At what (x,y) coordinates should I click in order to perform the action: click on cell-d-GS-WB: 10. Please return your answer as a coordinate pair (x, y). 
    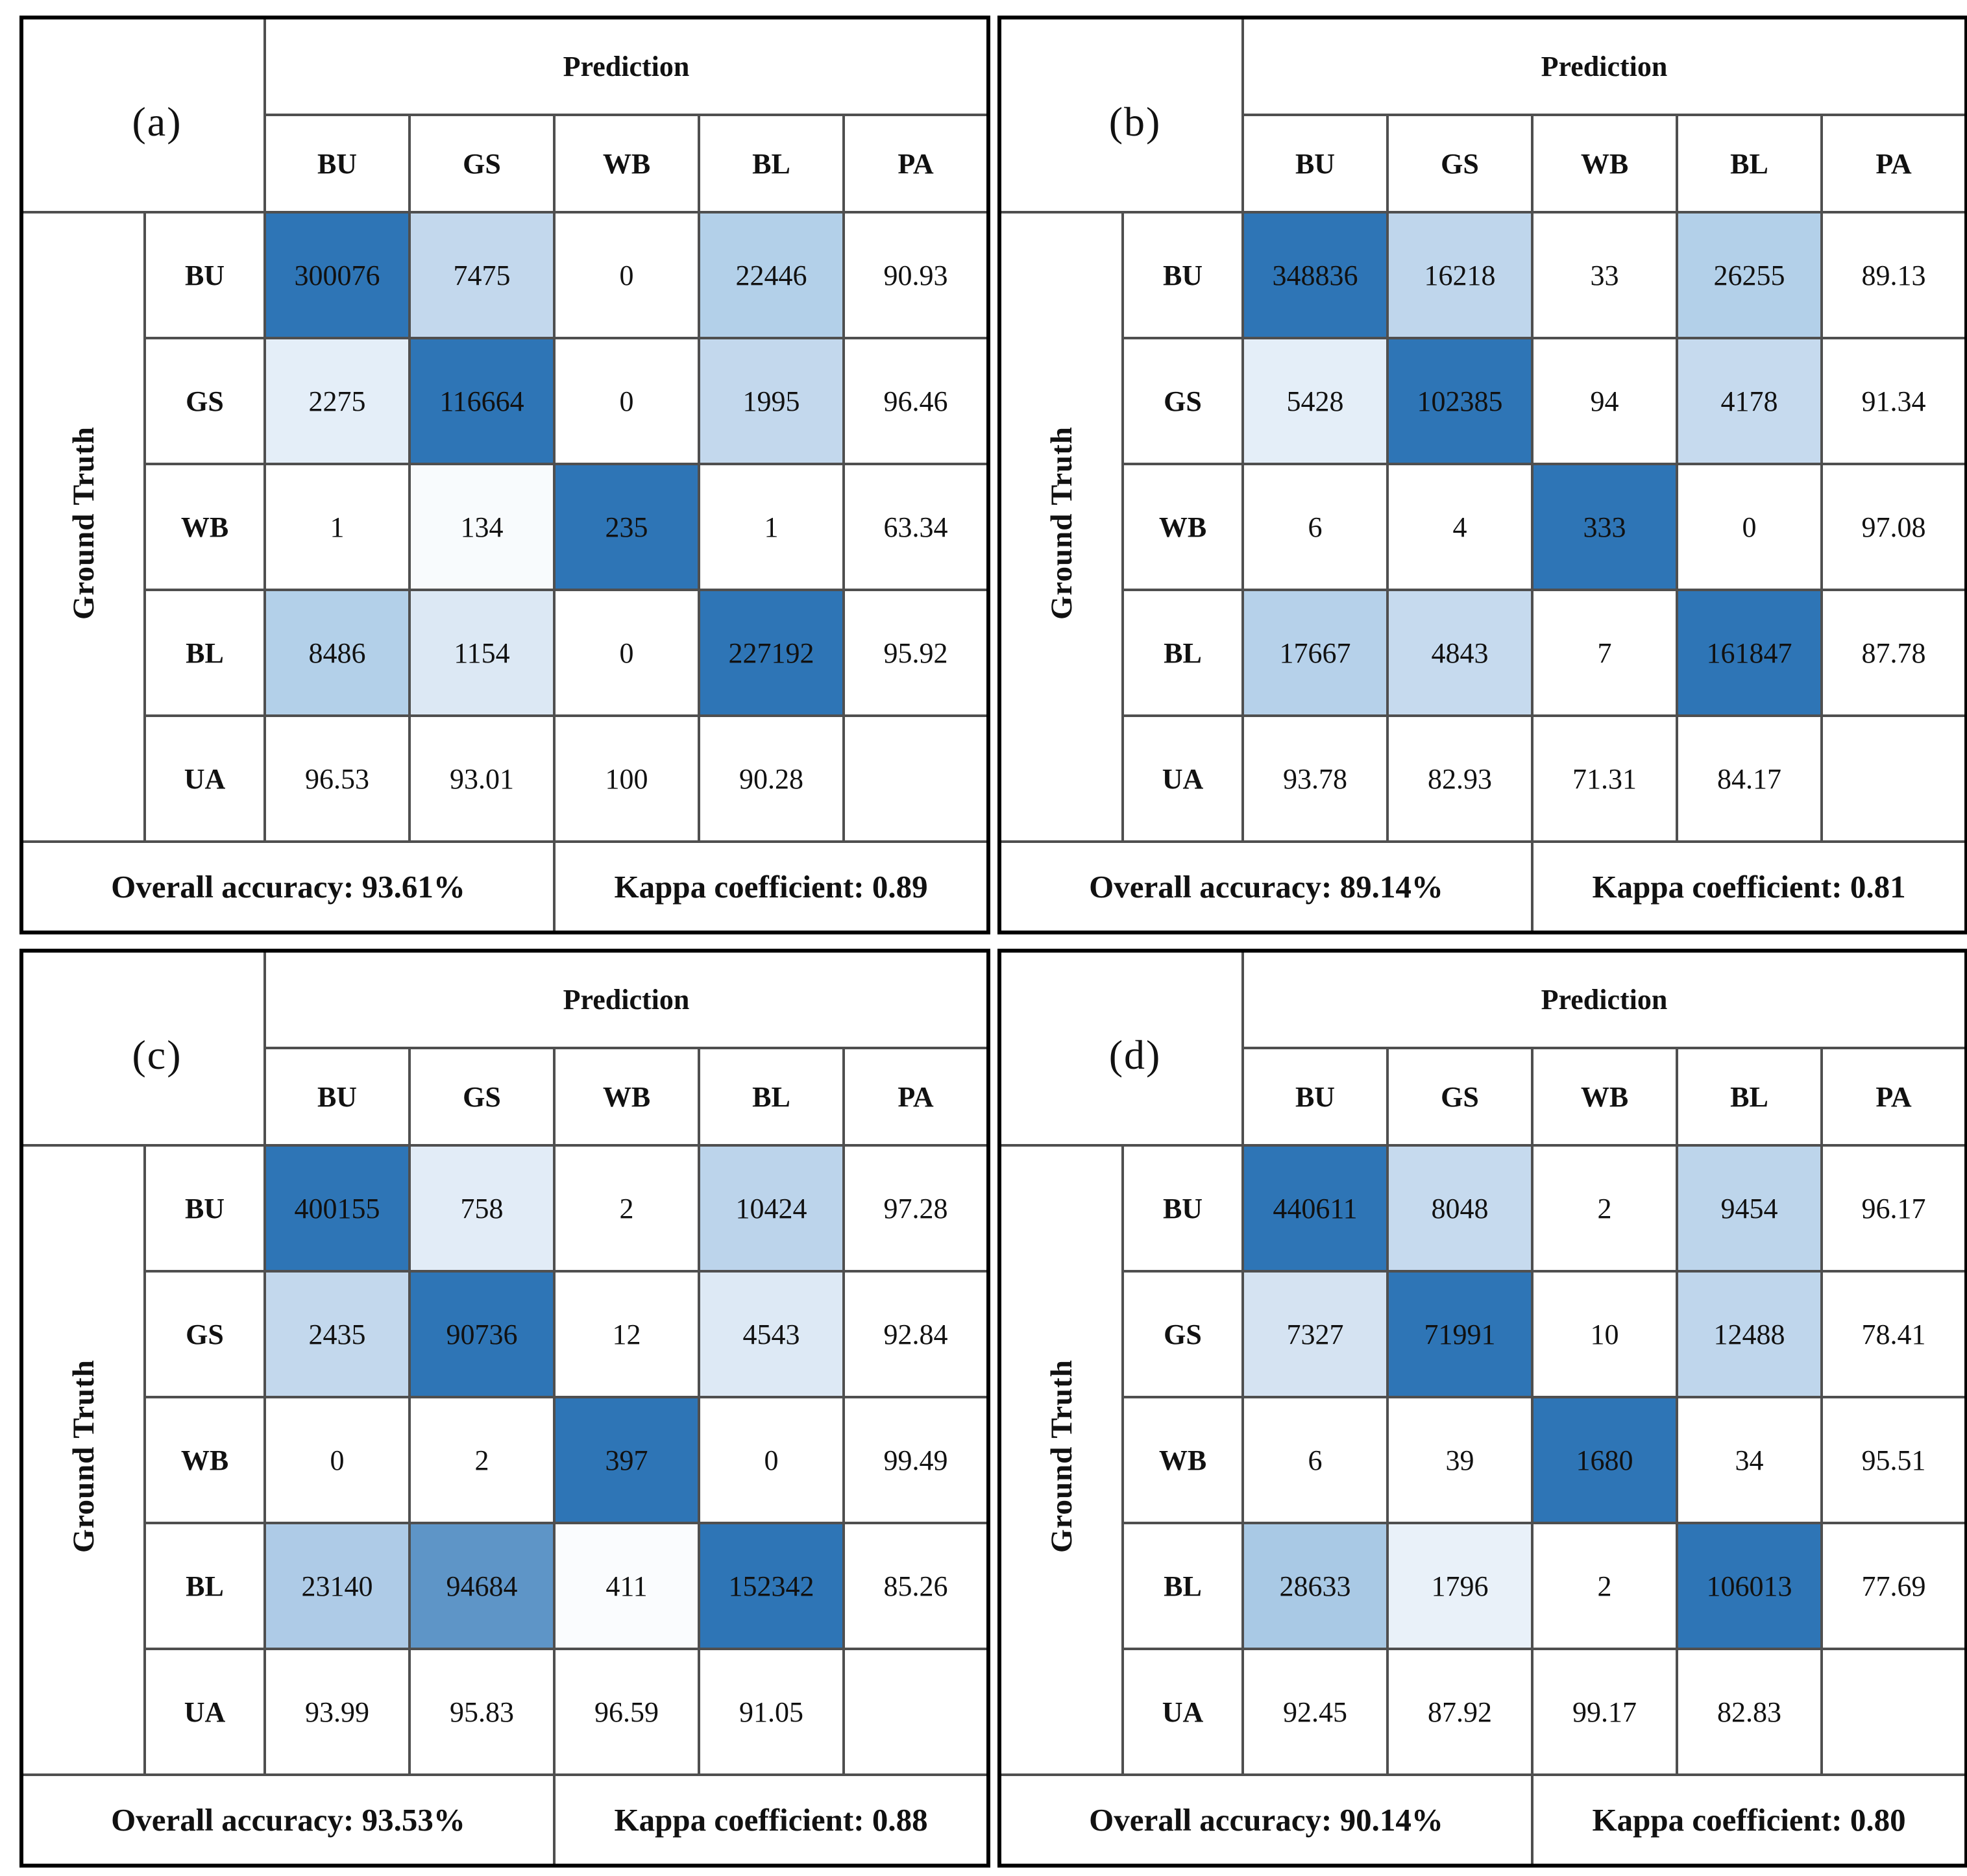
    Looking at the image, I should click on (1604, 1334).